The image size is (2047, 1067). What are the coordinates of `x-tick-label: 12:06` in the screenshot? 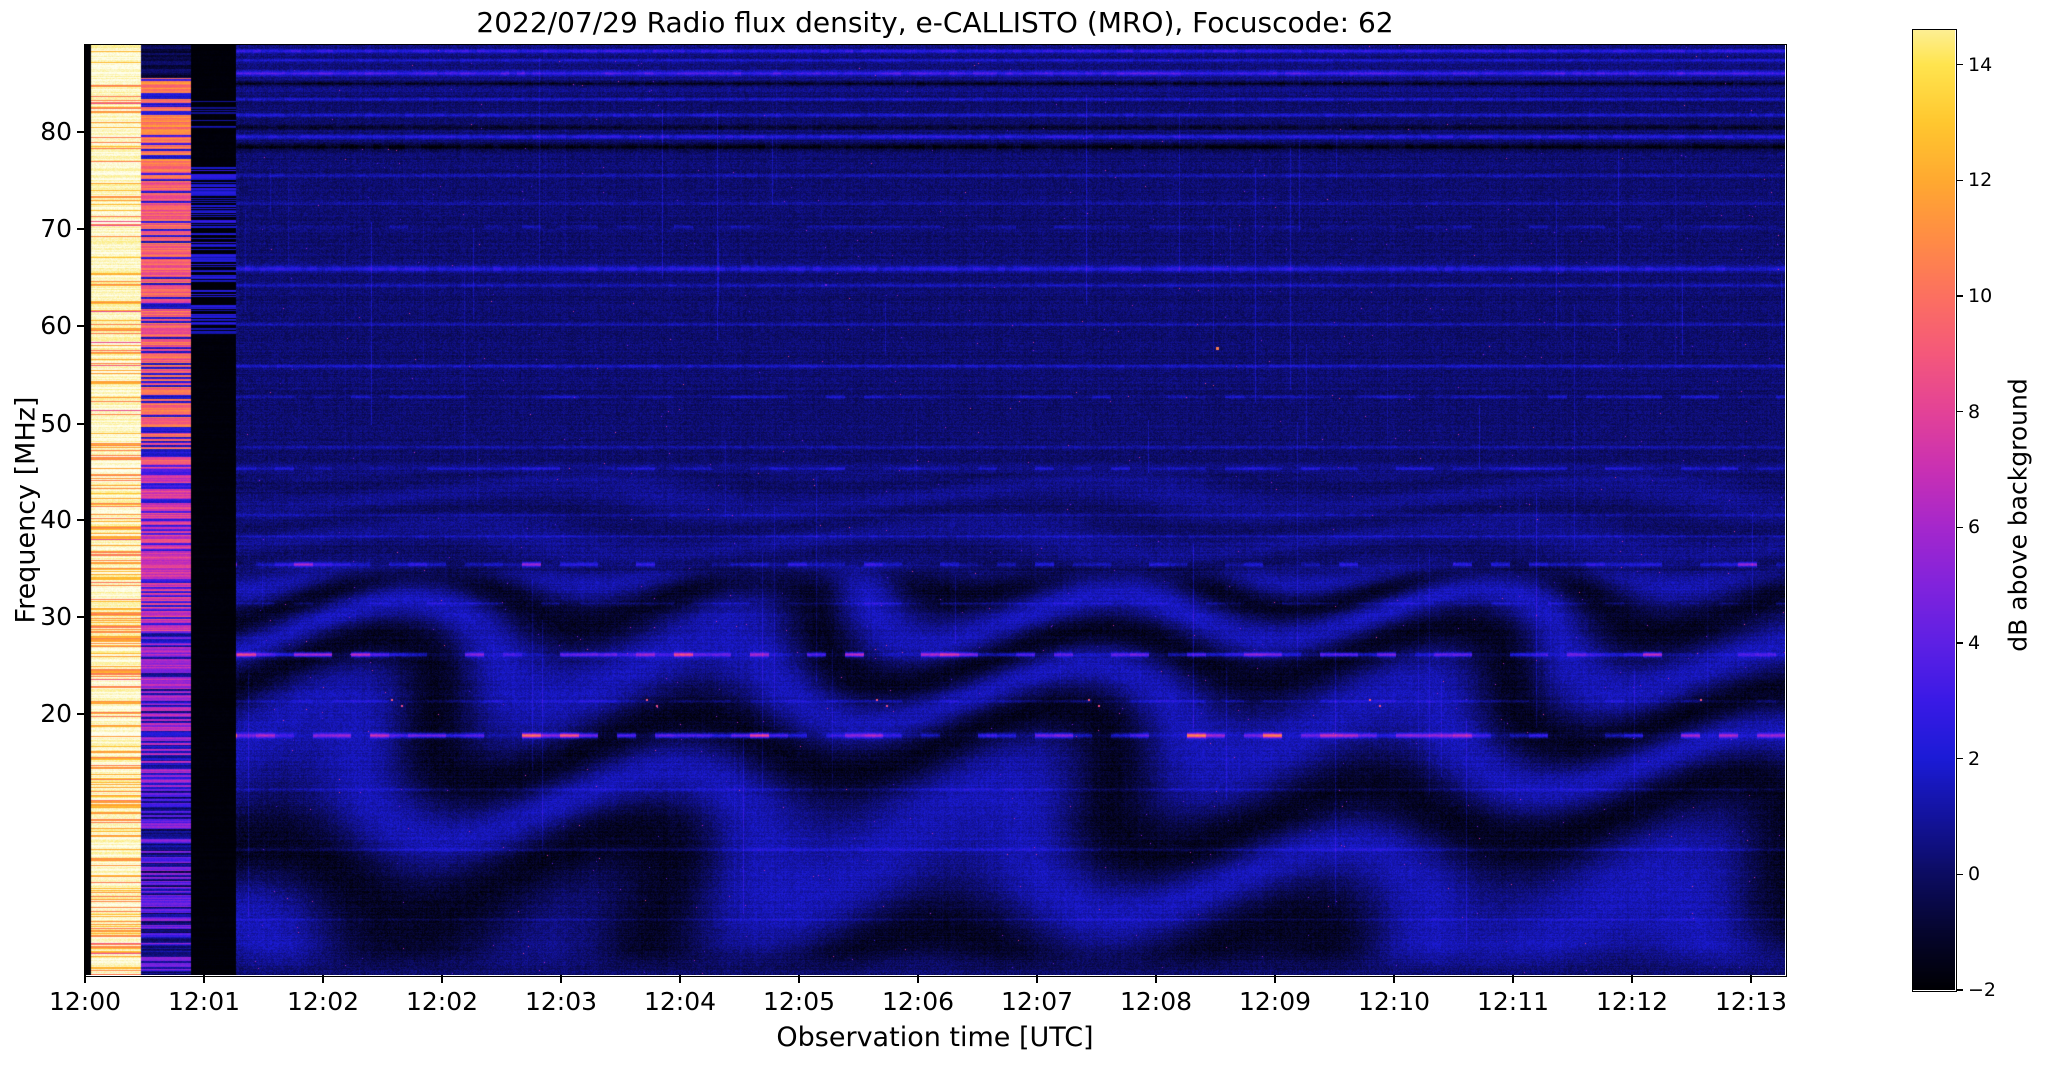 It's located at (918, 1001).